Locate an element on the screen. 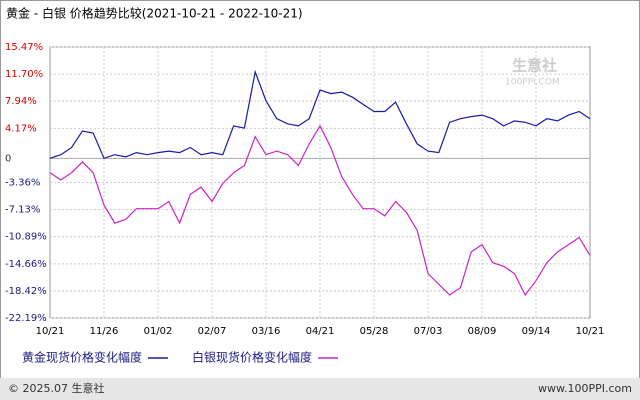 The height and width of the screenshot is (400, 640). watermark: 100PPI.COM is located at coordinates (532, 83).